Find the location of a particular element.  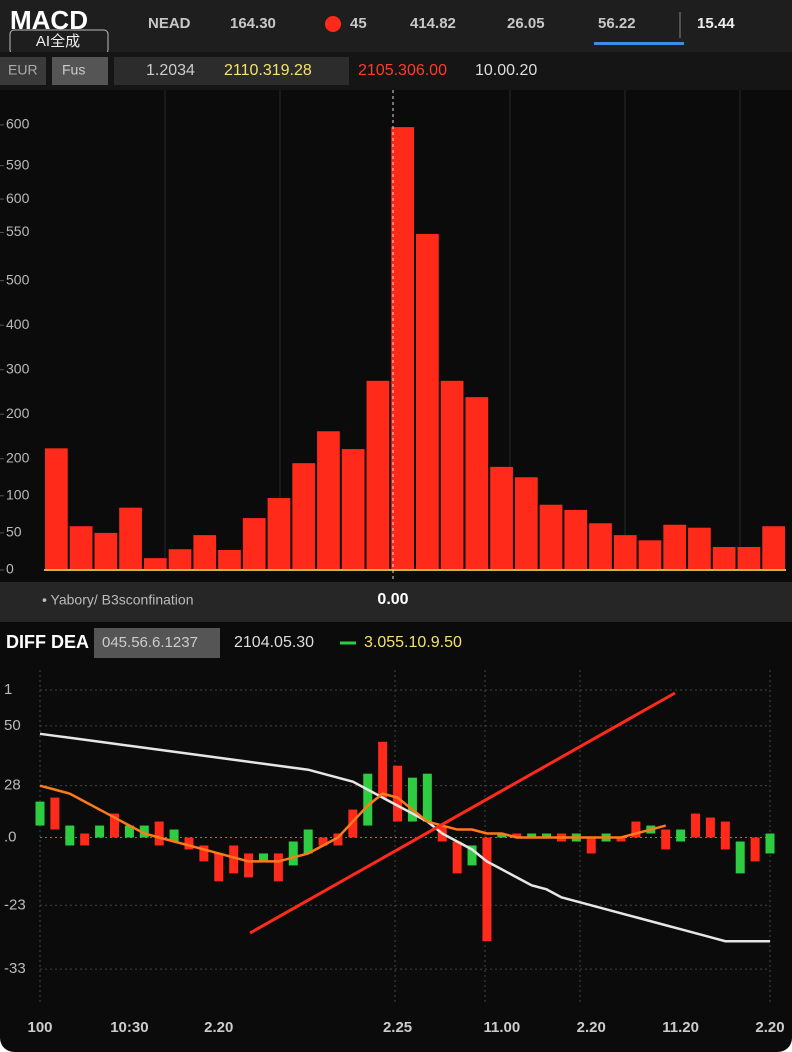

x-tick-label: 11.00 is located at coordinates (501, 1027).